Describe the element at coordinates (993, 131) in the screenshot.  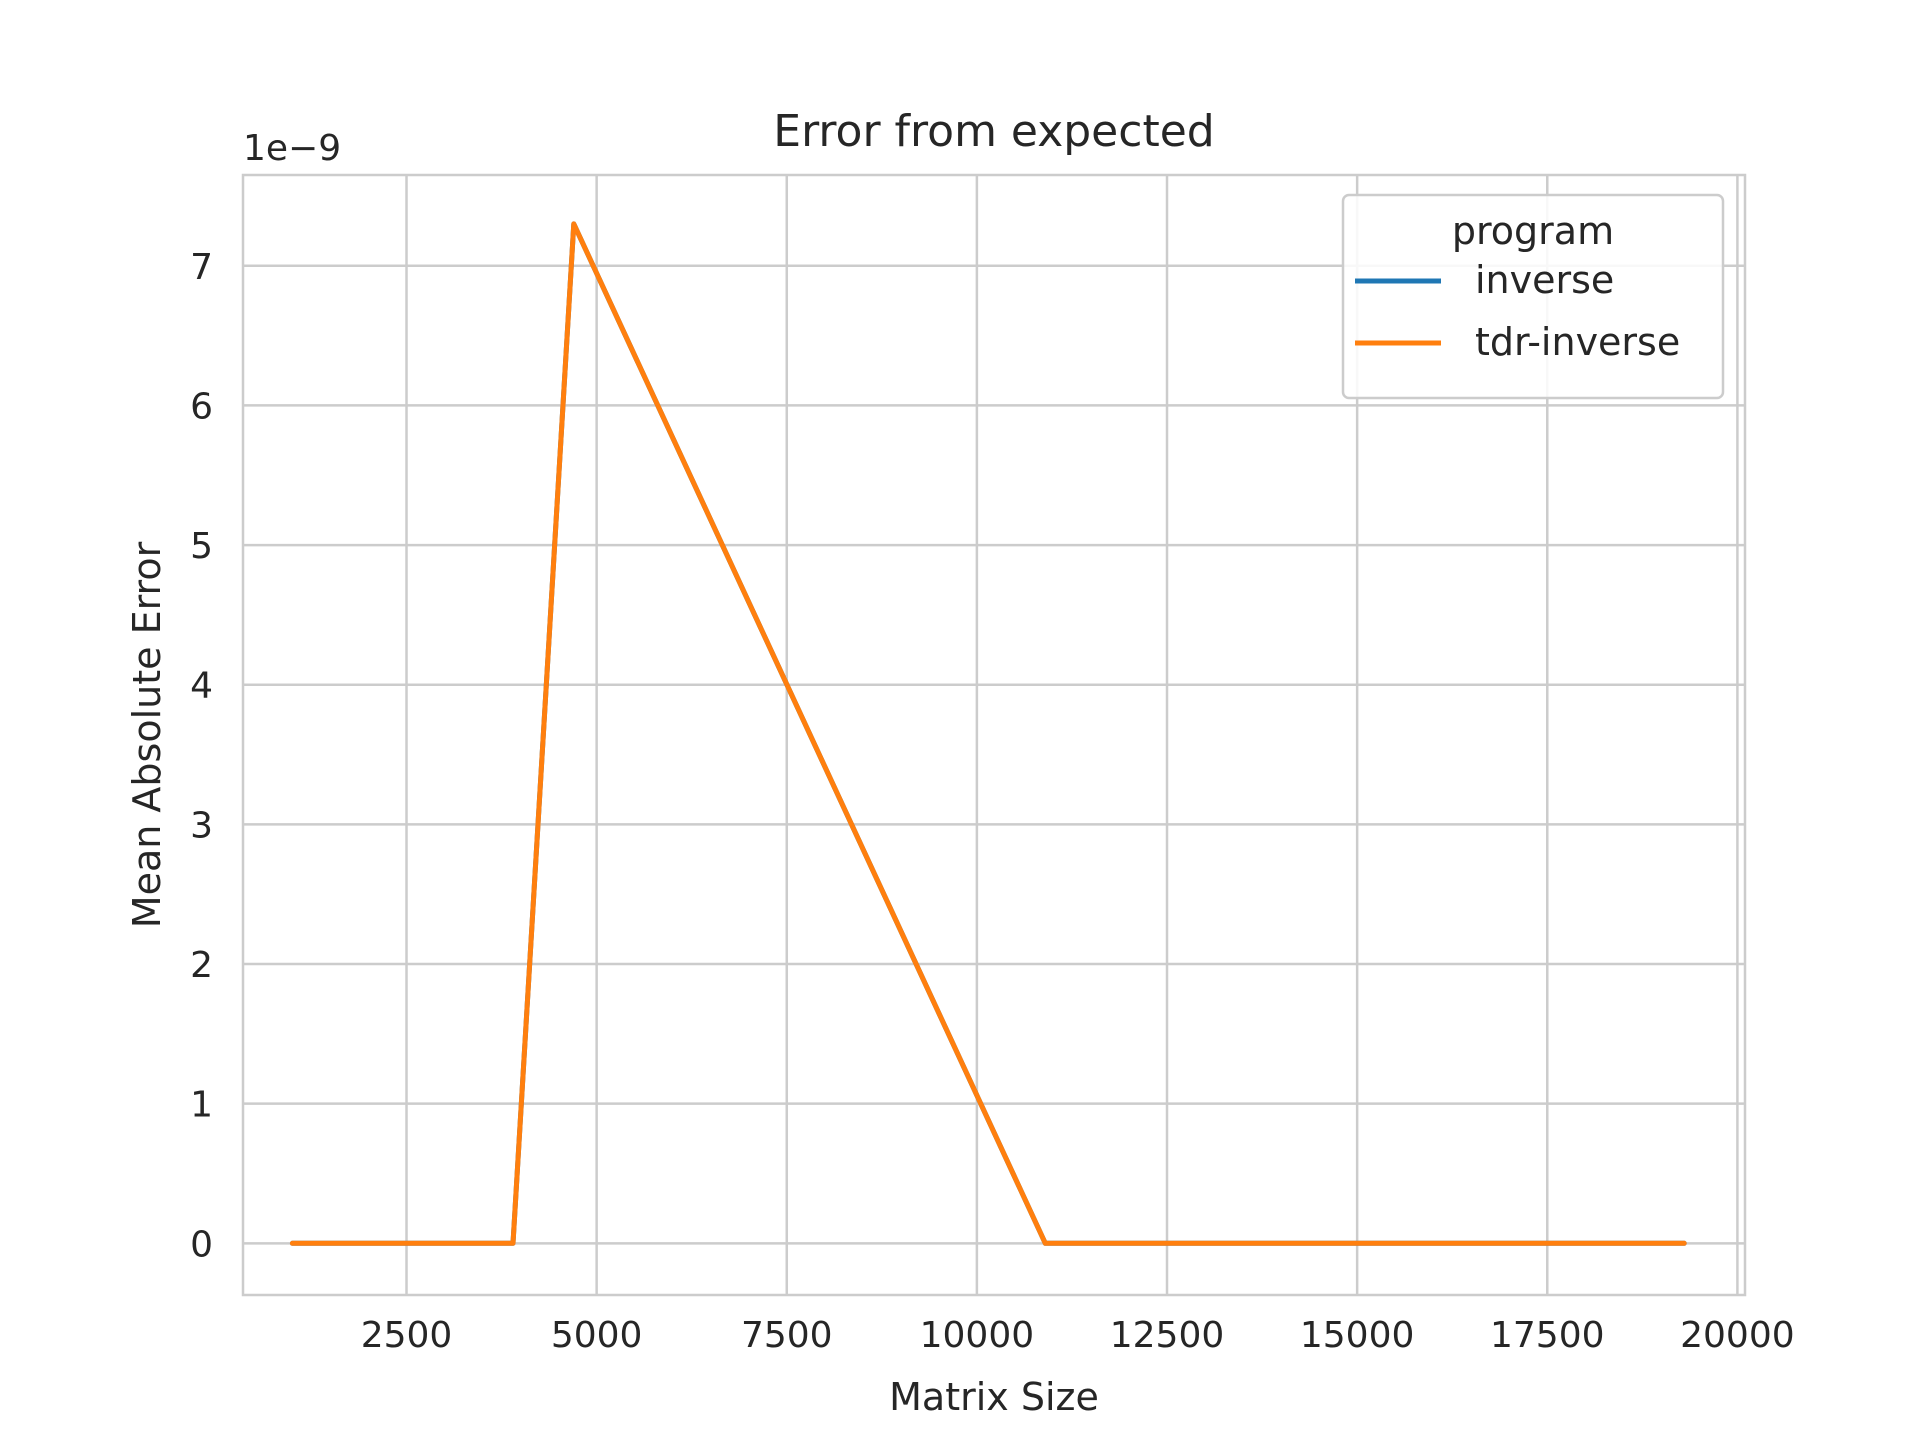
I see `chart-title: Error from expected` at that location.